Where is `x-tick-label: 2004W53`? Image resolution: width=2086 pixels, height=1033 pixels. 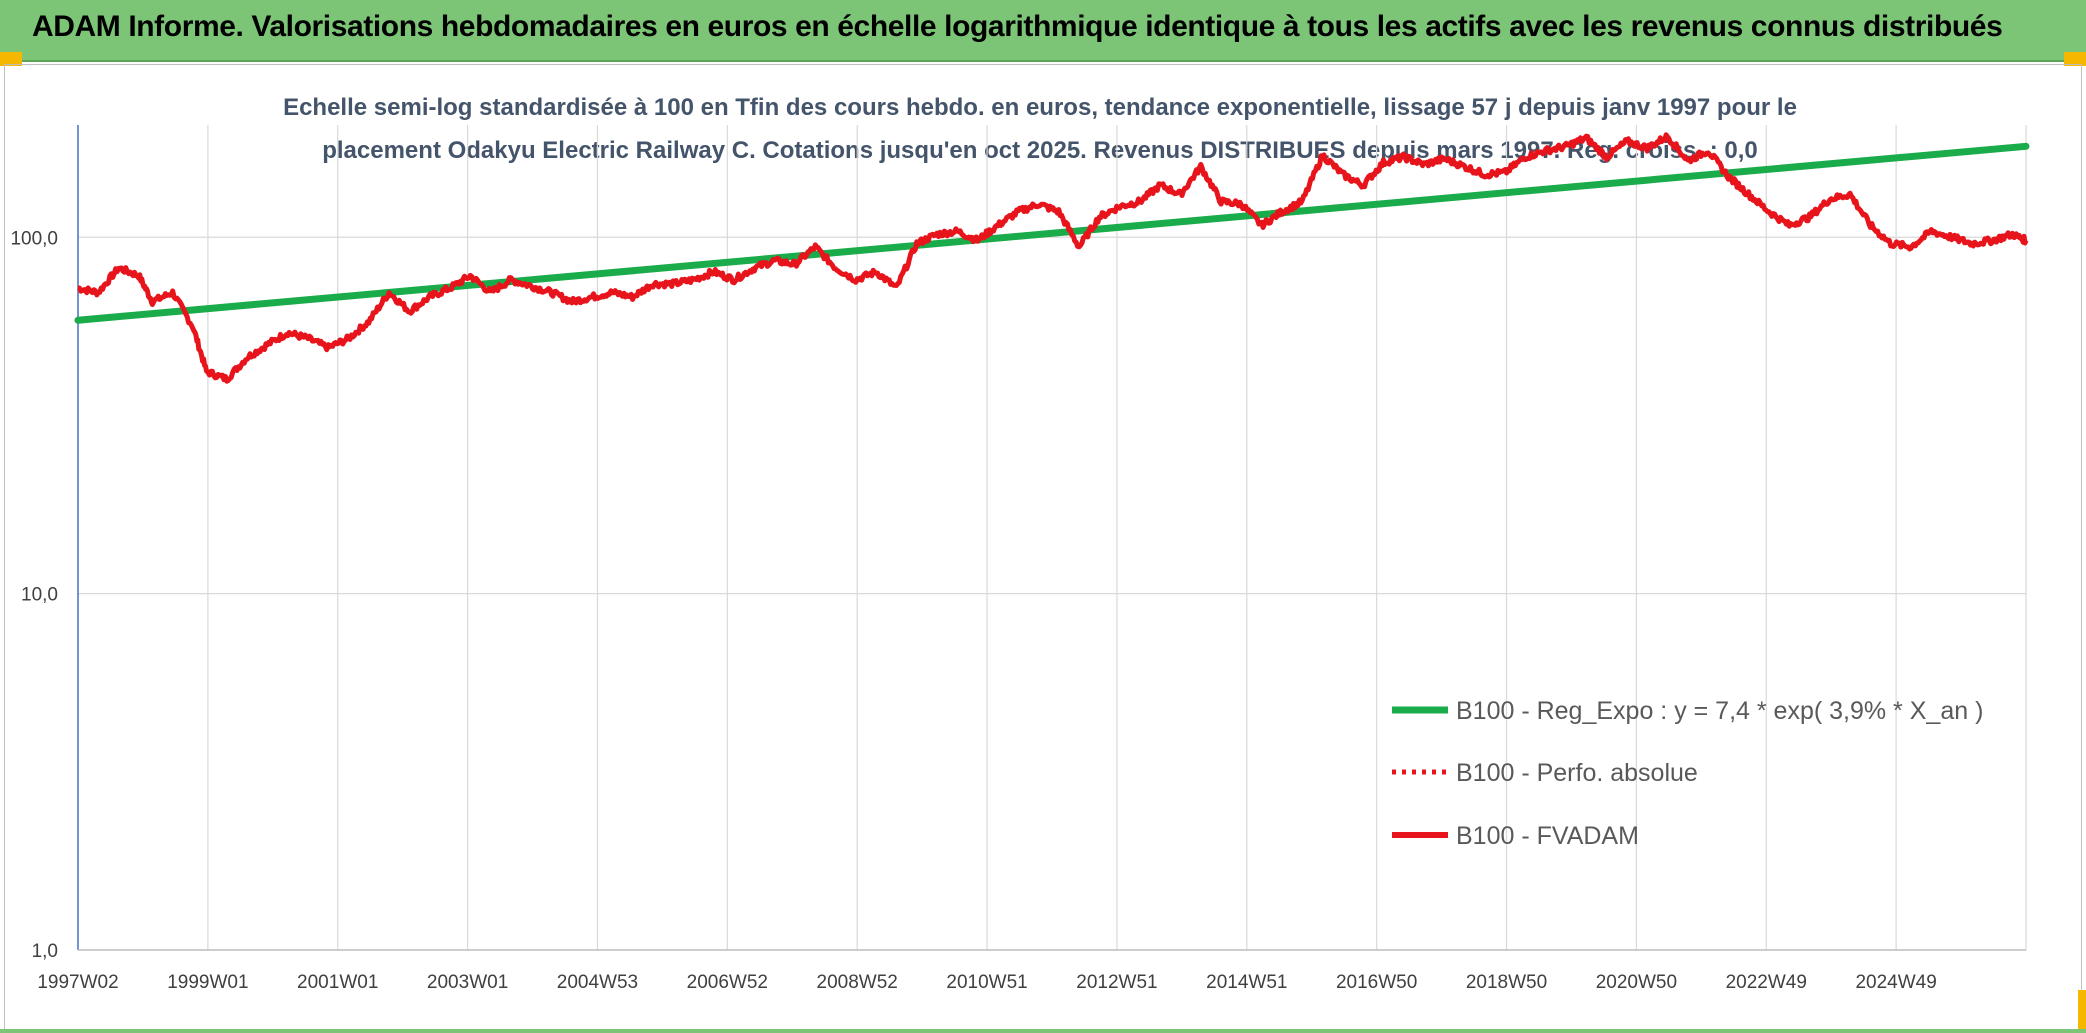 x-tick-label: 2004W53 is located at coordinates (597, 982).